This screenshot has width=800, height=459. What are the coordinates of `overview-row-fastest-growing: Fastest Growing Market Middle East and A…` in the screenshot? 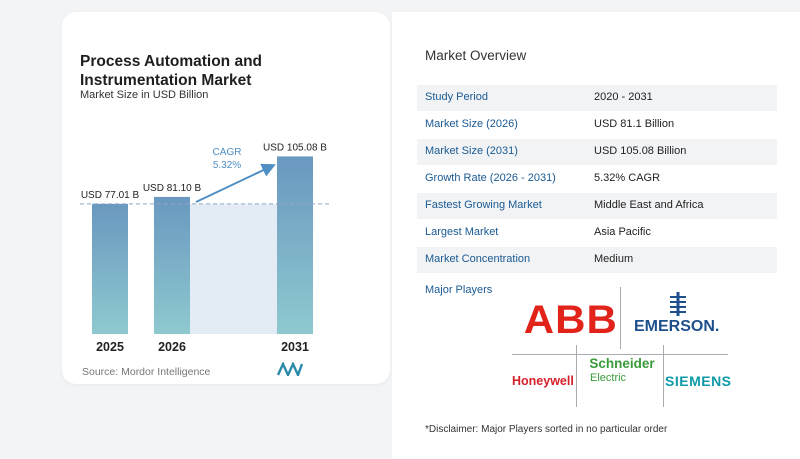 It's located at (597, 206).